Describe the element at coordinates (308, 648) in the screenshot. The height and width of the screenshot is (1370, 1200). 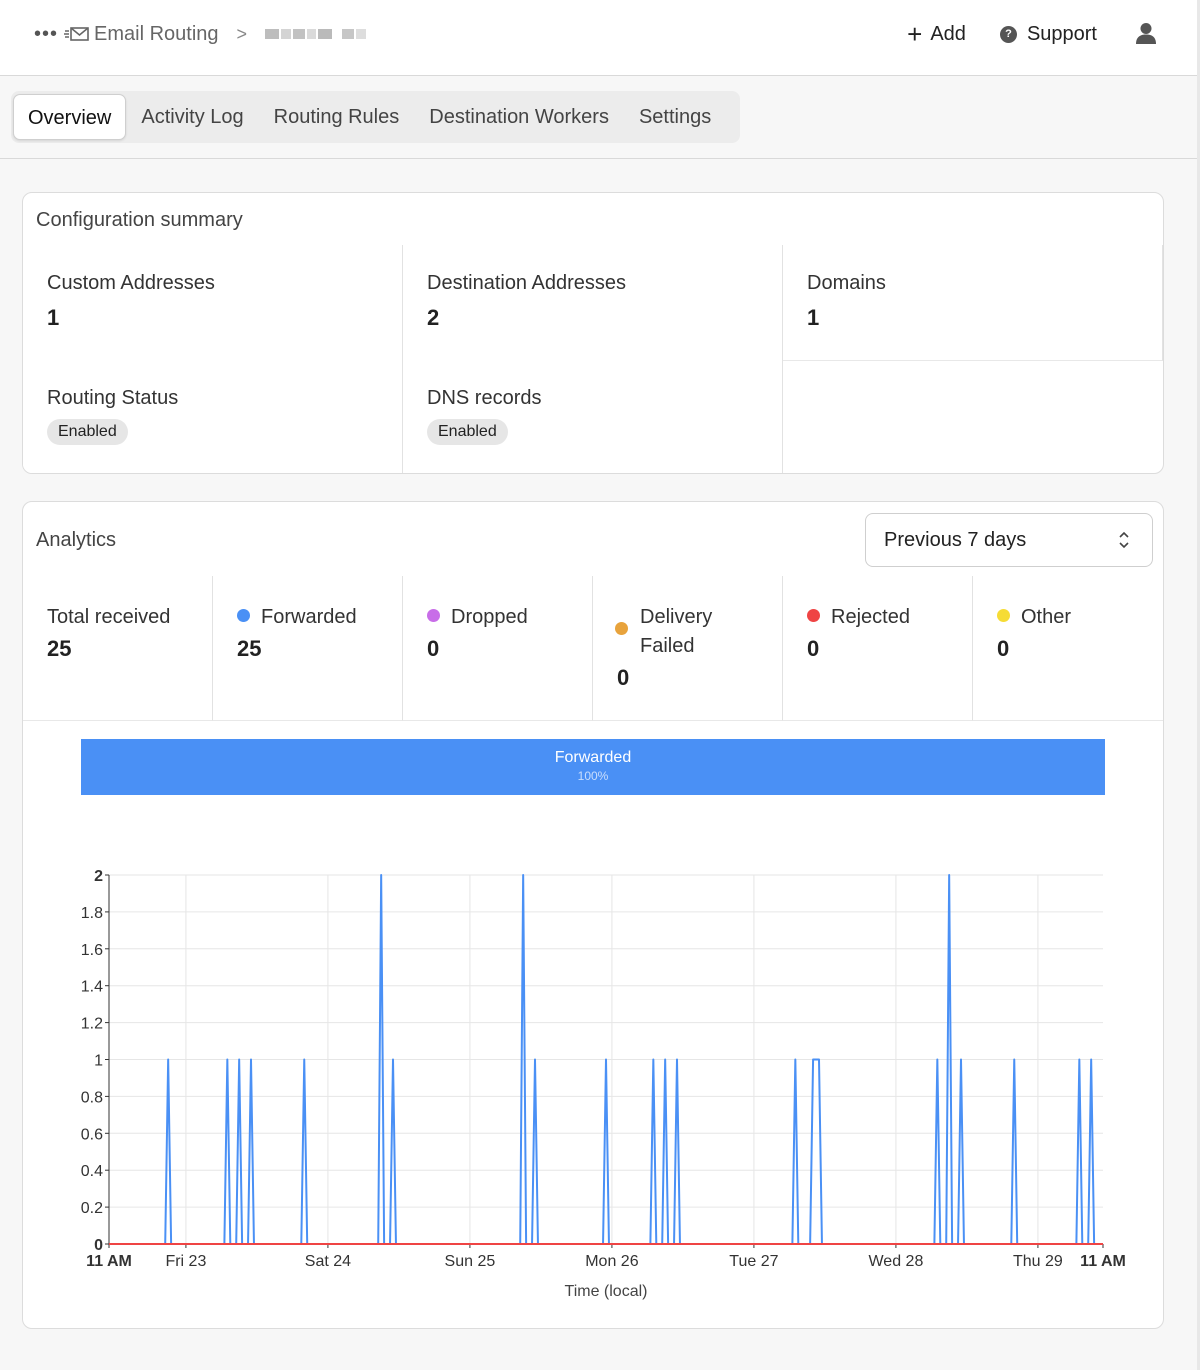
I see `stat-forwarded: Forwarded 25` at that location.